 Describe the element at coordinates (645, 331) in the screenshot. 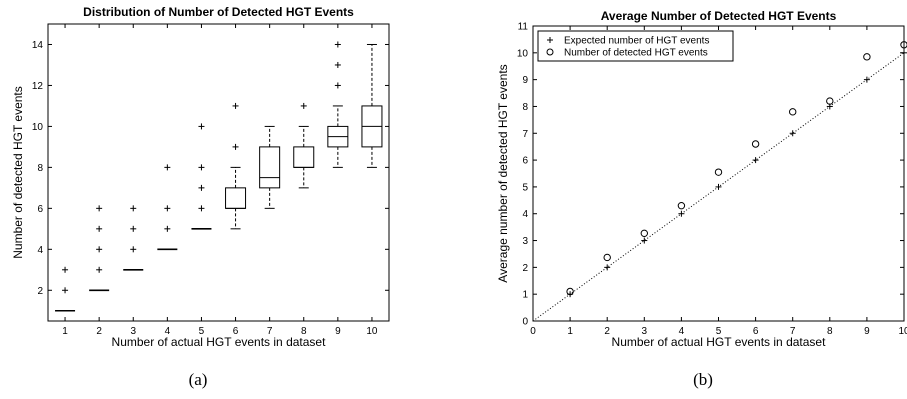

I see `scatter-x-tick-label: 3` at that location.